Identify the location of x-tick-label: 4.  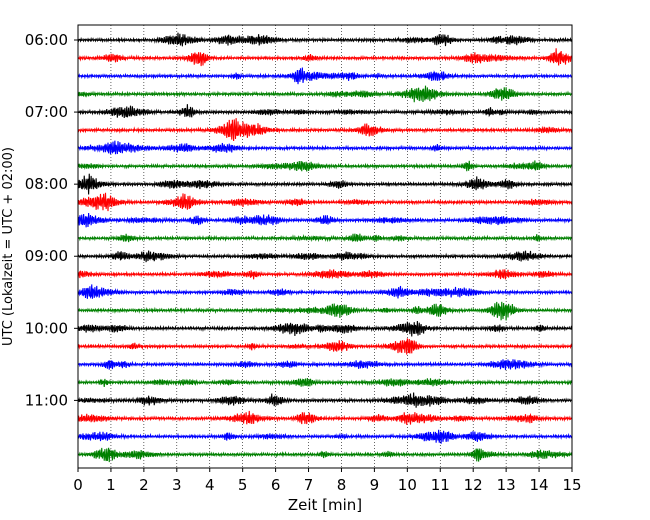
(210, 485).